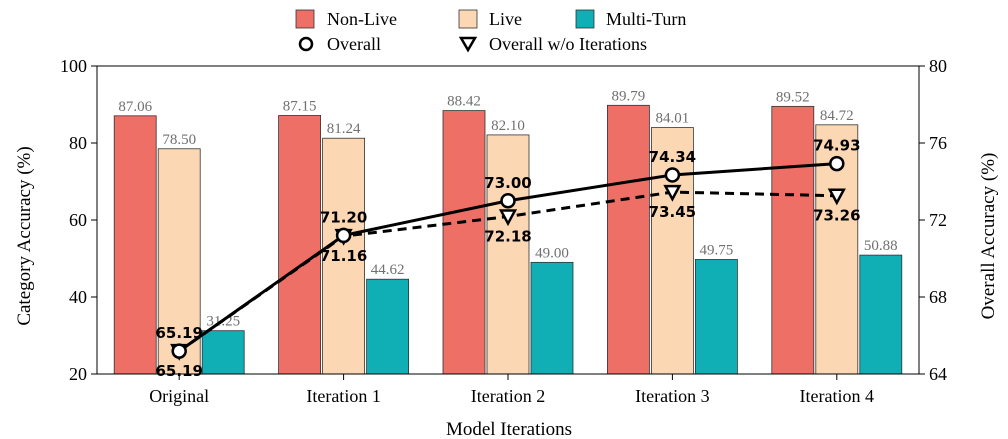  I want to click on line-label-overall-4: 74.93, so click(836, 146).